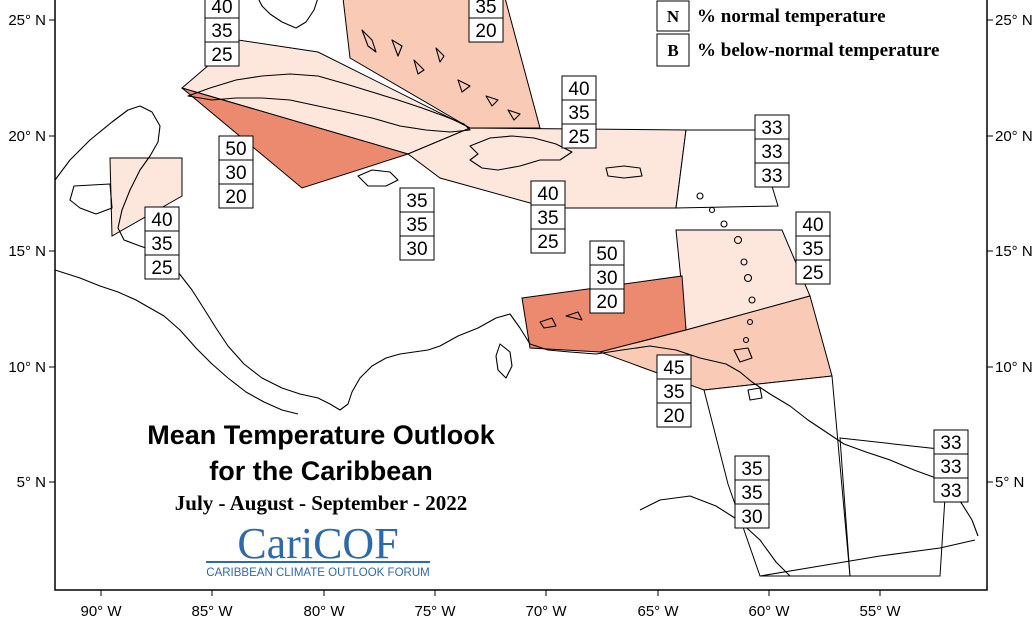  What do you see at coordinates (791, 16) in the screenshot?
I see `legend-text-n: % normal temperature` at bounding box center [791, 16].